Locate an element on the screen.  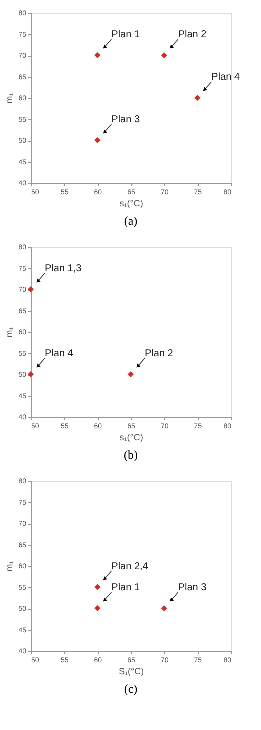
annotation: Plan 2,4 is located at coordinates (130, 566).